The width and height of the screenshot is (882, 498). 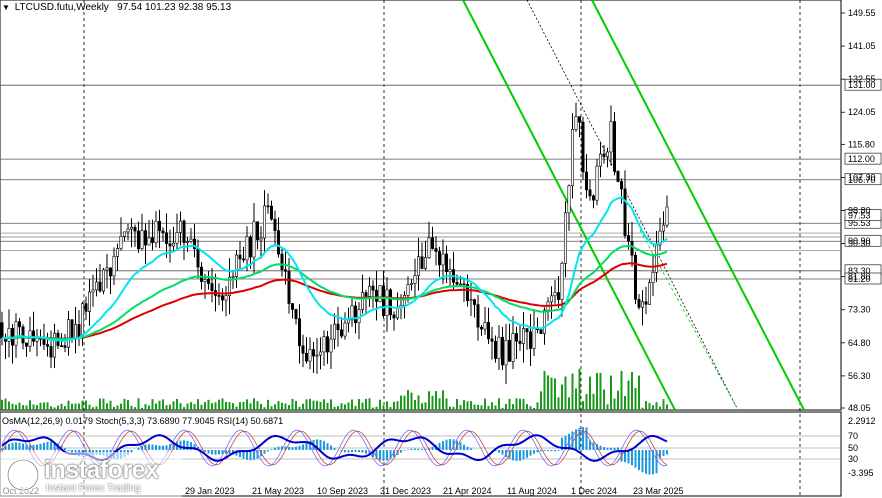 What do you see at coordinates (174, 7) in the screenshot?
I see `ohlc-values: 97.54 101.23 92.38 95.13` at bounding box center [174, 7].